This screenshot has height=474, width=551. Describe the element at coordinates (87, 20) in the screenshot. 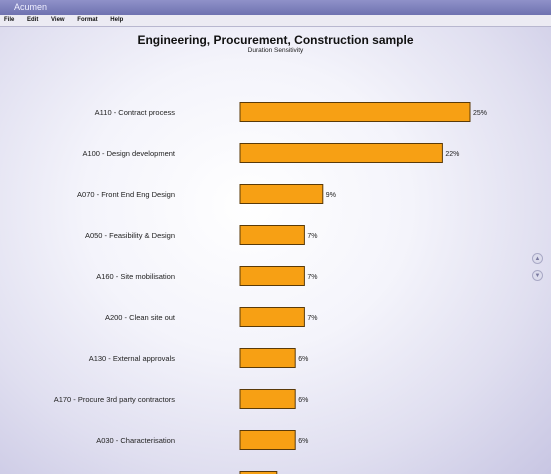

I see `menu-format: Format` at that location.